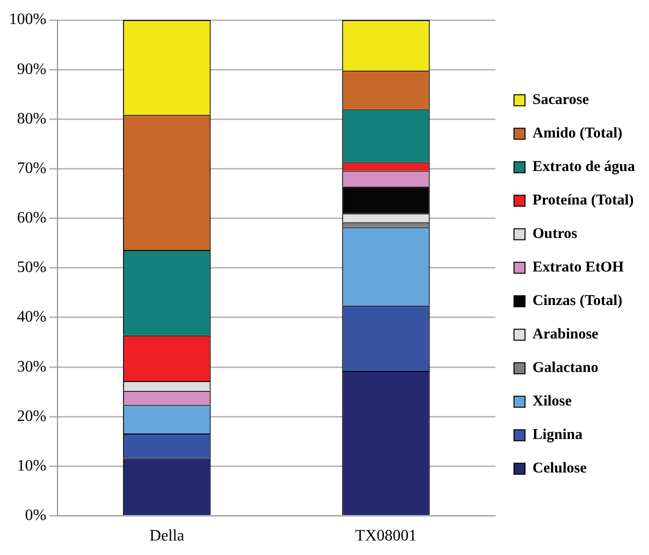 The height and width of the screenshot is (555, 649). Describe the element at coordinates (386, 536) in the screenshot. I see `x-tick-label: TX08001` at that location.